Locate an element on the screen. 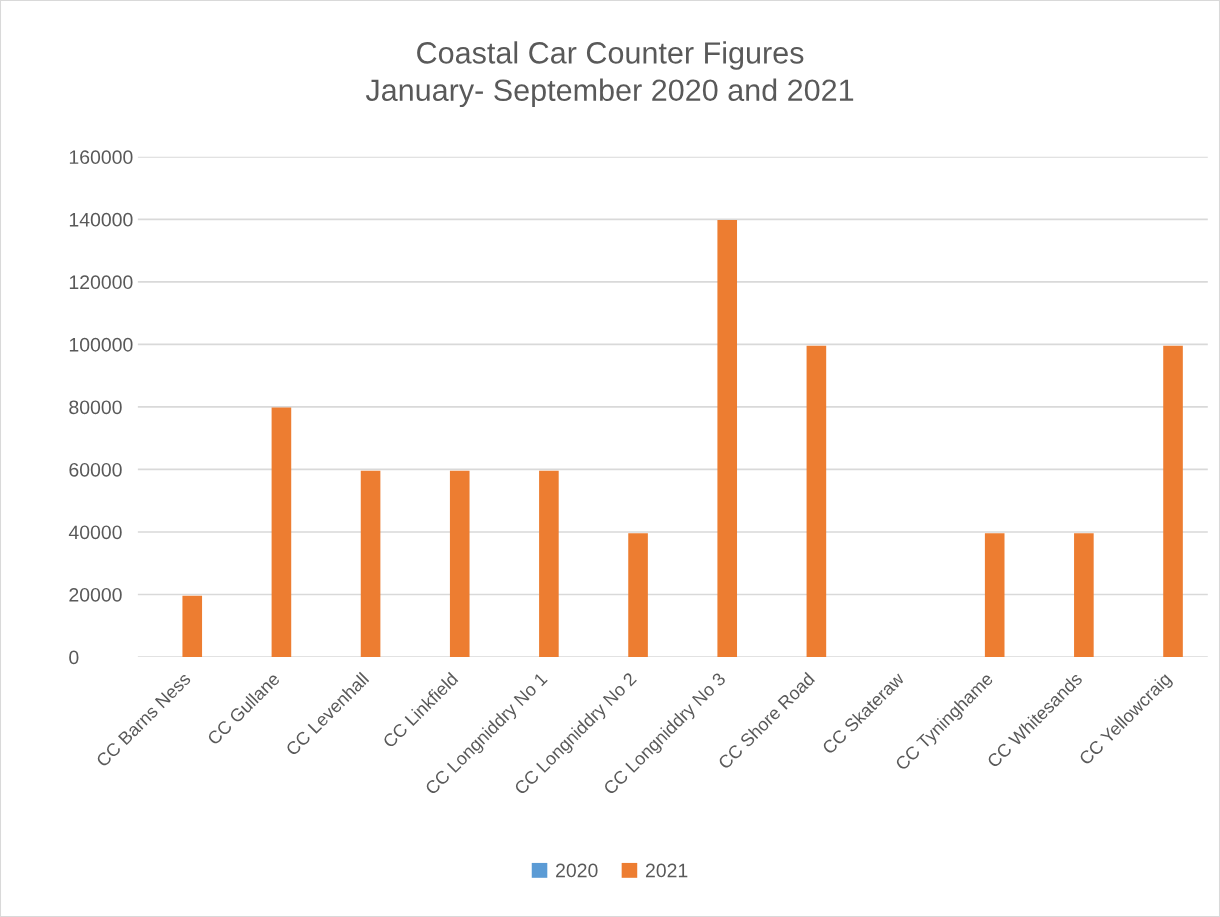 This screenshot has height=917, width=1220. chart-title: Coastal Car Counter Figures January- September 2020 and 2021 is located at coordinates (609, 74).